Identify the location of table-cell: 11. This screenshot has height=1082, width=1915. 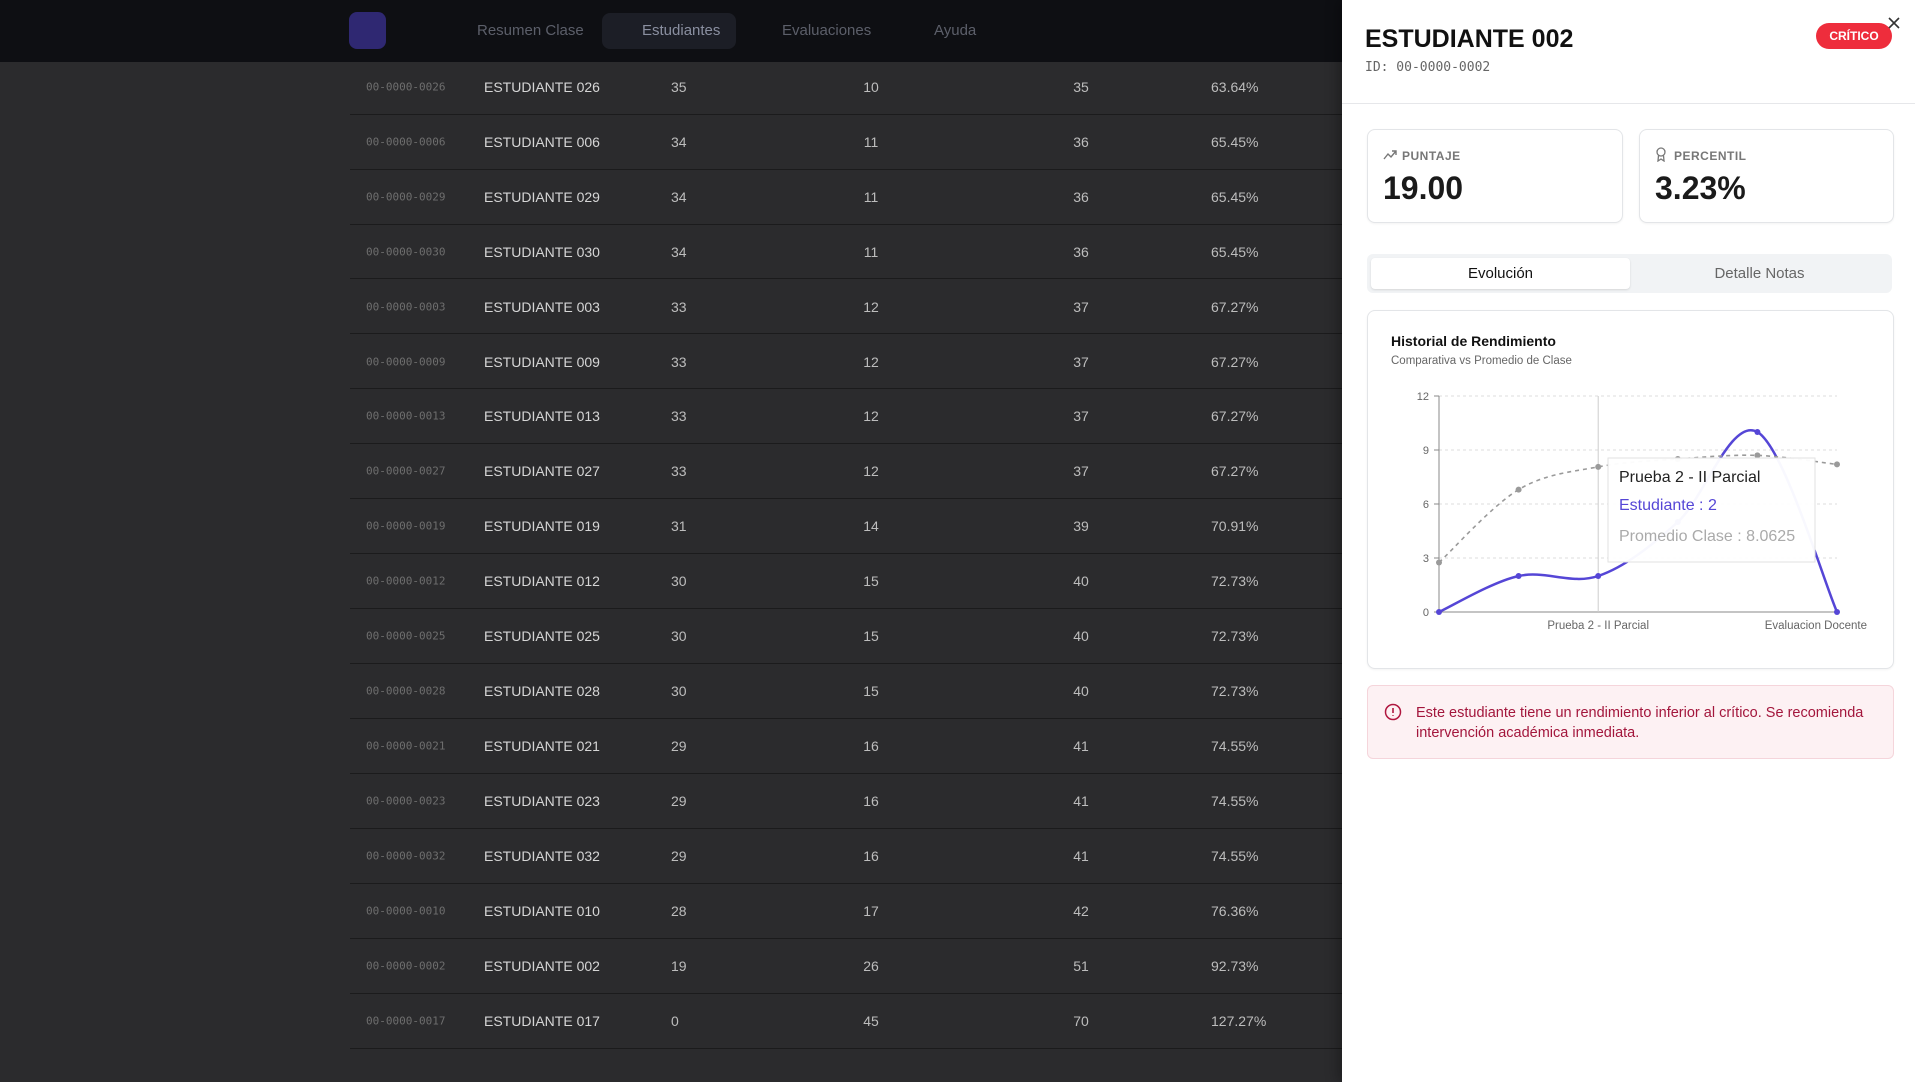
(871, 141).